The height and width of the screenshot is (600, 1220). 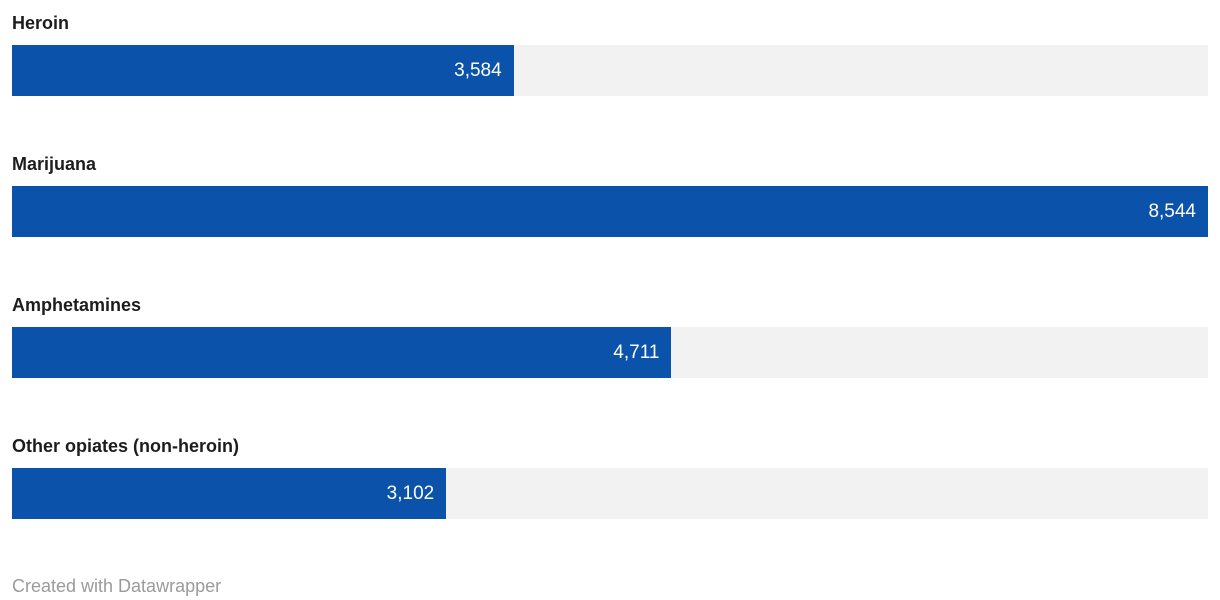 I want to click on bar-group: Amphetamines 4,711, so click(x=610, y=336).